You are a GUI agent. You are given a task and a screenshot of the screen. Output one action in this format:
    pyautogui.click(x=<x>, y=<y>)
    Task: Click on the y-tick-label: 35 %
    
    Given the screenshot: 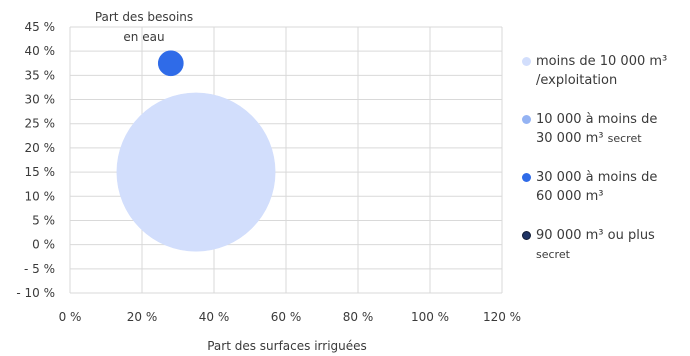 What is the action you would take?
    pyautogui.click(x=40, y=75)
    